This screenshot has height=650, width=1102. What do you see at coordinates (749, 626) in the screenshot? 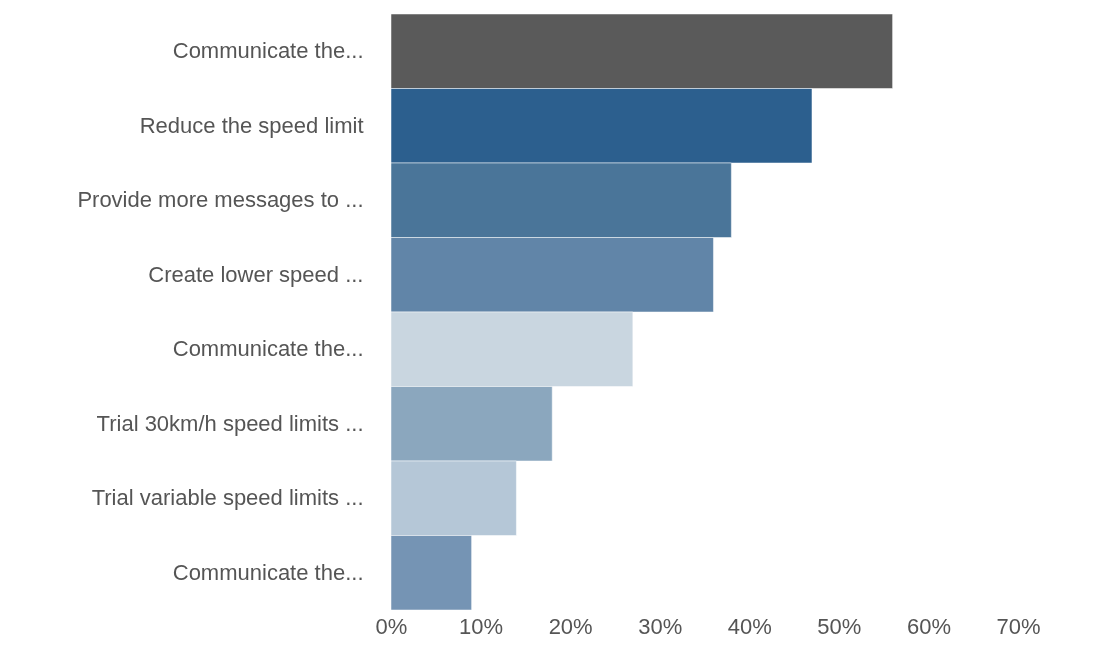
I see `x-tick-label: 40%` at bounding box center [749, 626].